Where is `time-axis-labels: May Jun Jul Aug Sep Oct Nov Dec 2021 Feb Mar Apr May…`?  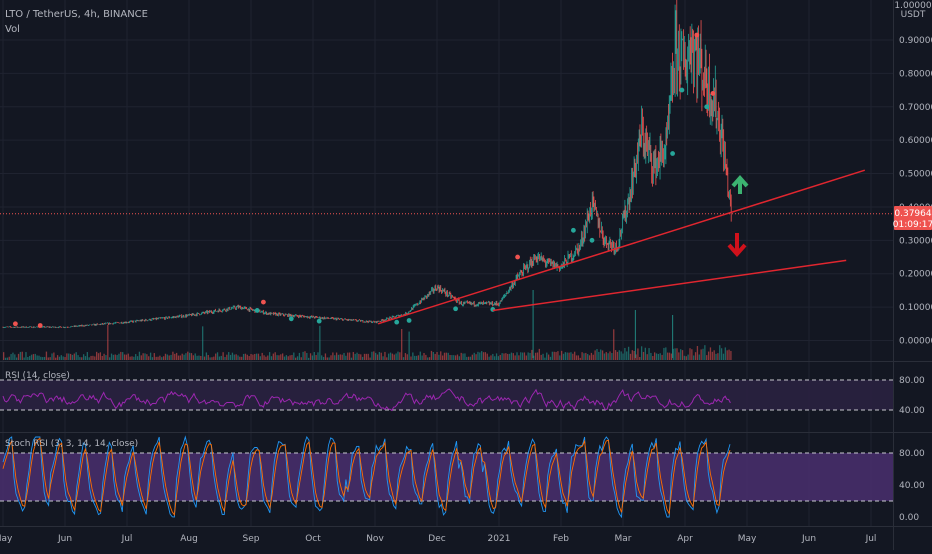
time-axis-labels: May Jun Jul Aug Sep Oct Nov Dec 2021 Feb Mar Apr May… is located at coordinates (438, 539).